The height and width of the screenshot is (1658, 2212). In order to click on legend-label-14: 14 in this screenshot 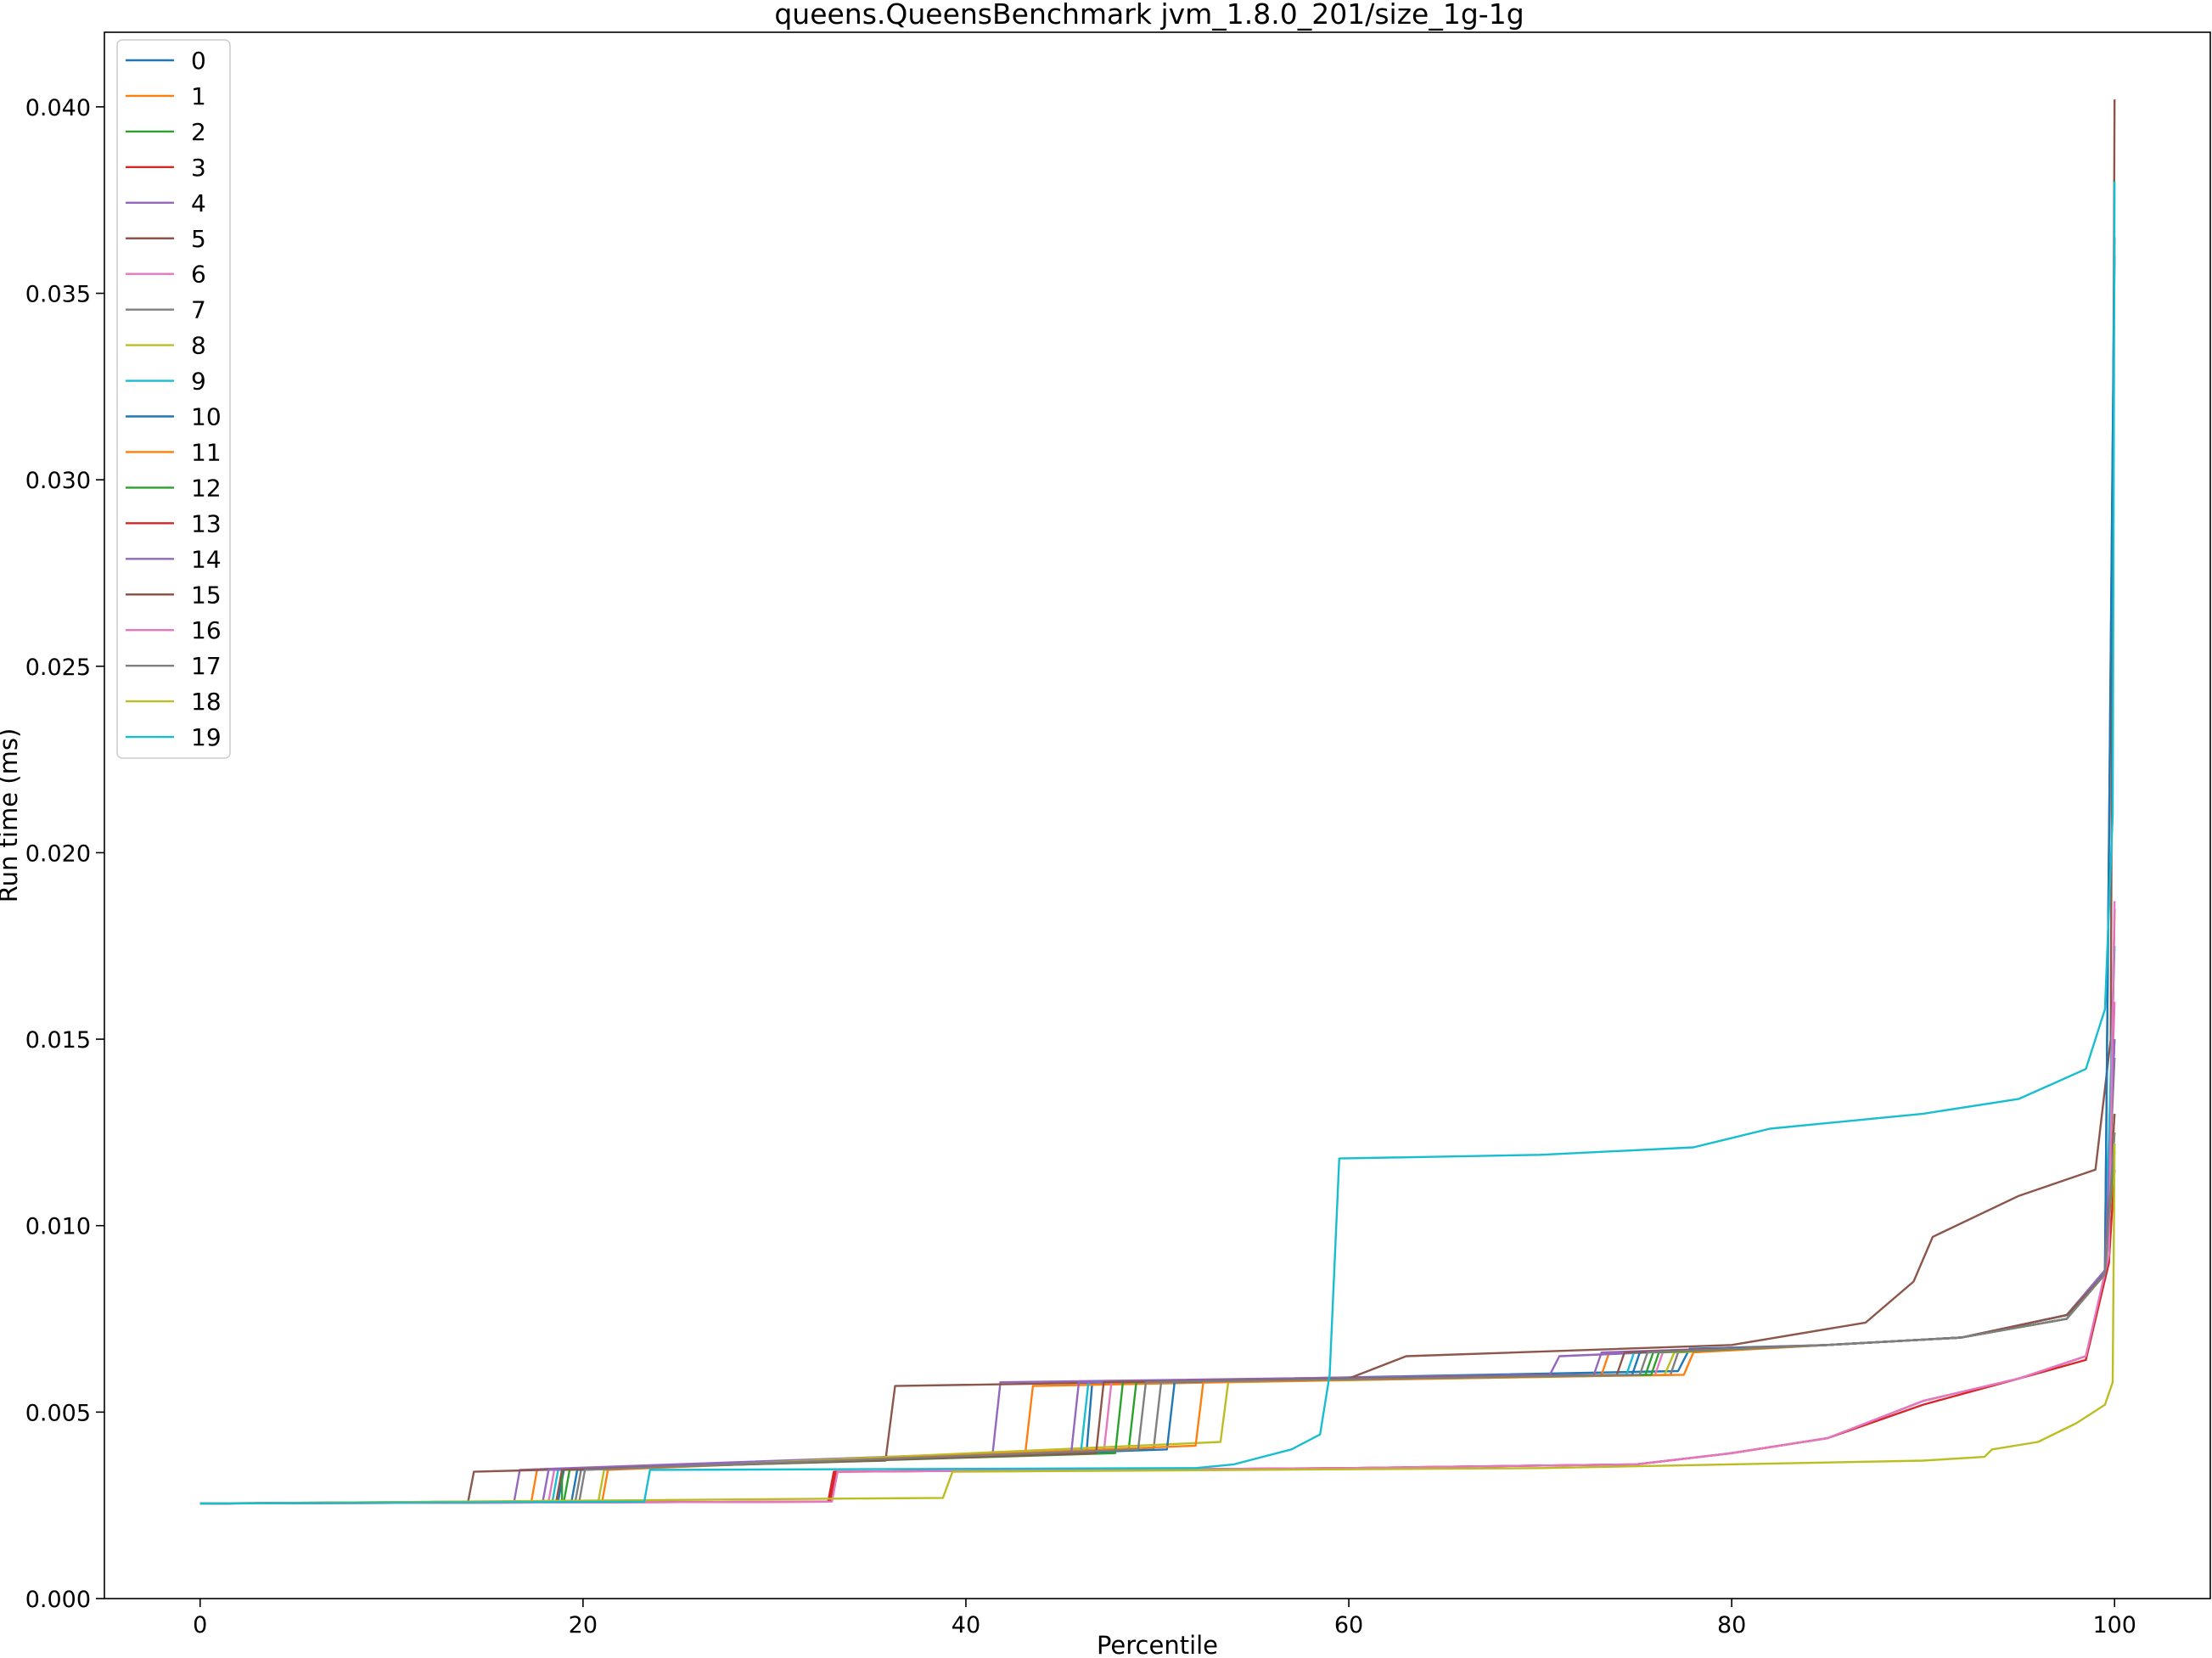, I will do `click(206, 559)`.